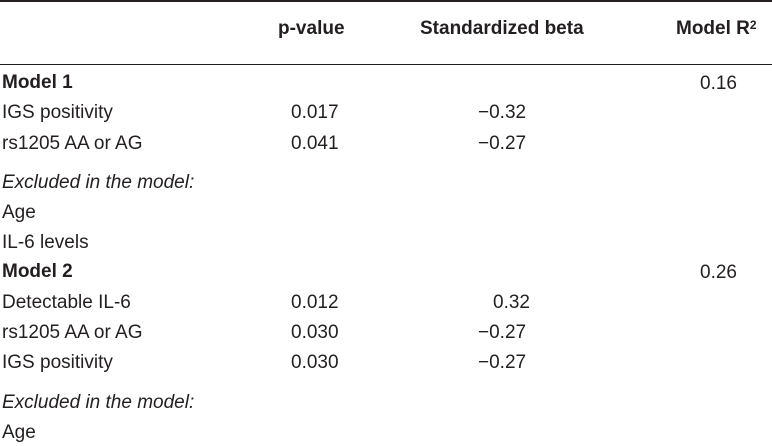 The image size is (772, 446). I want to click on cell-p-value: 0.012, so click(315, 302).